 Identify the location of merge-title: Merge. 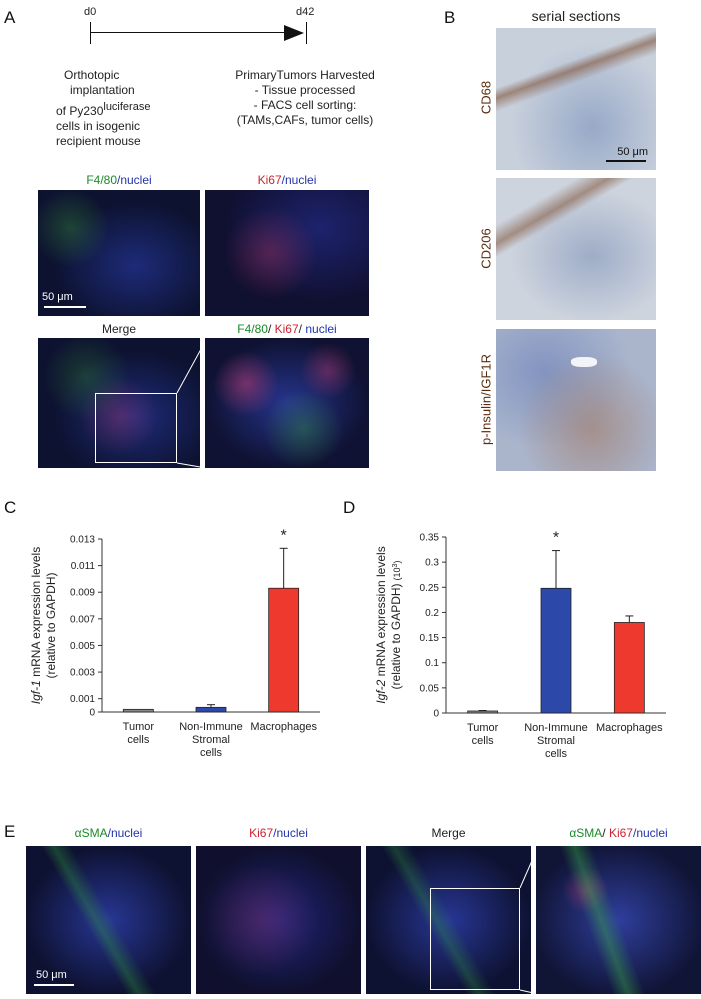
(118, 329).